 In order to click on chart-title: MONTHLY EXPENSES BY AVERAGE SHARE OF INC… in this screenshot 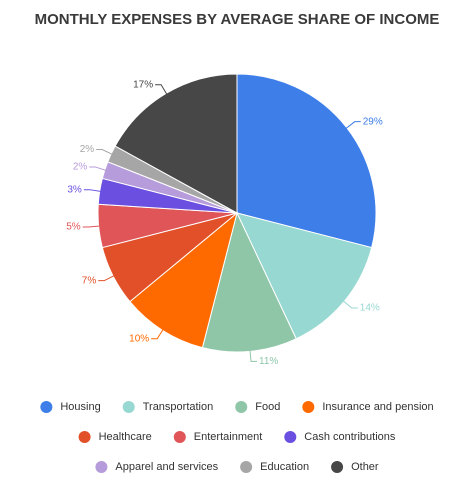, I will do `click(237, 19)`.